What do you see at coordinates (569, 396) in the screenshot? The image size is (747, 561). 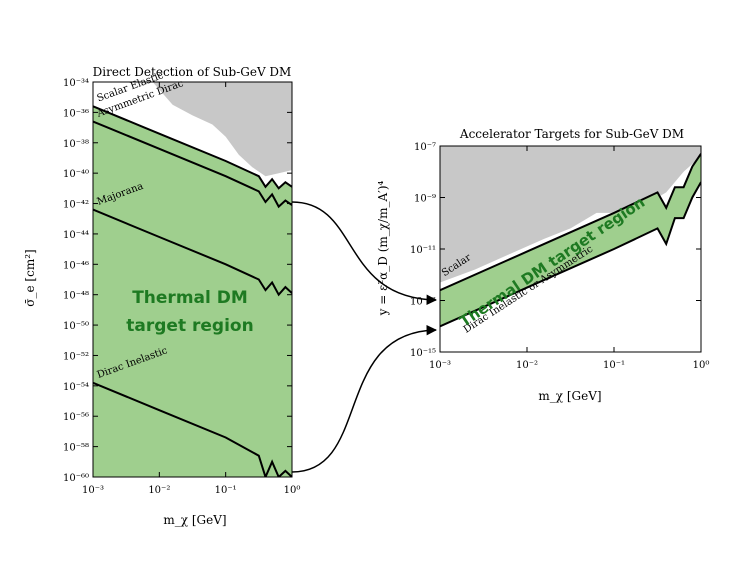 I see `right-x-axis-label: m_χ [GeV]` at bounding box center [569, 396].